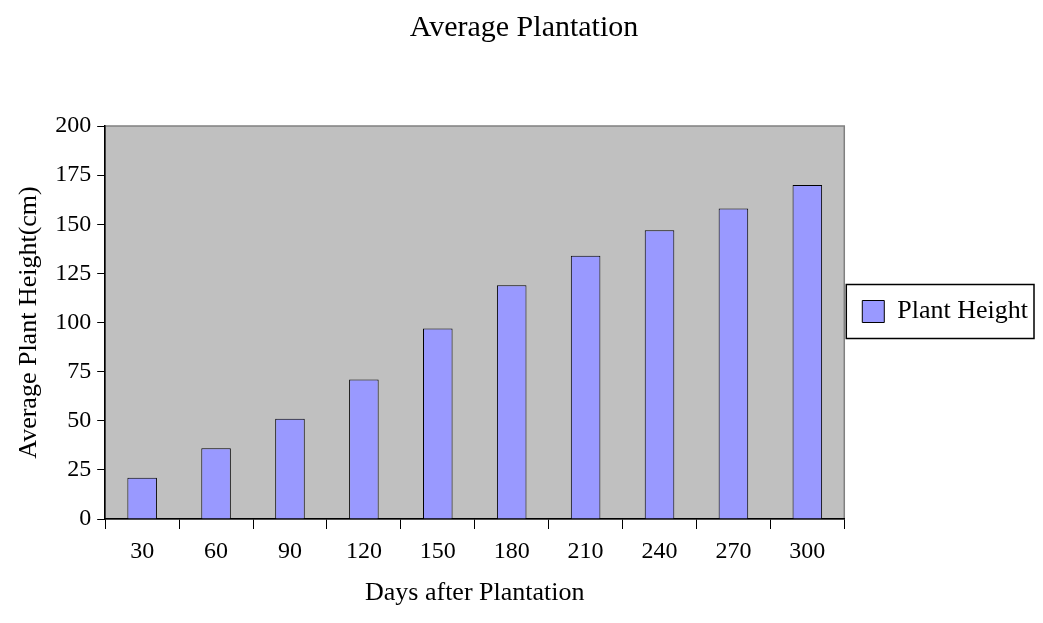  What do you see at coordinates (289, 549) in the screenshot?
I see `x-tick-label: 90` at bounding box center [289, 549].